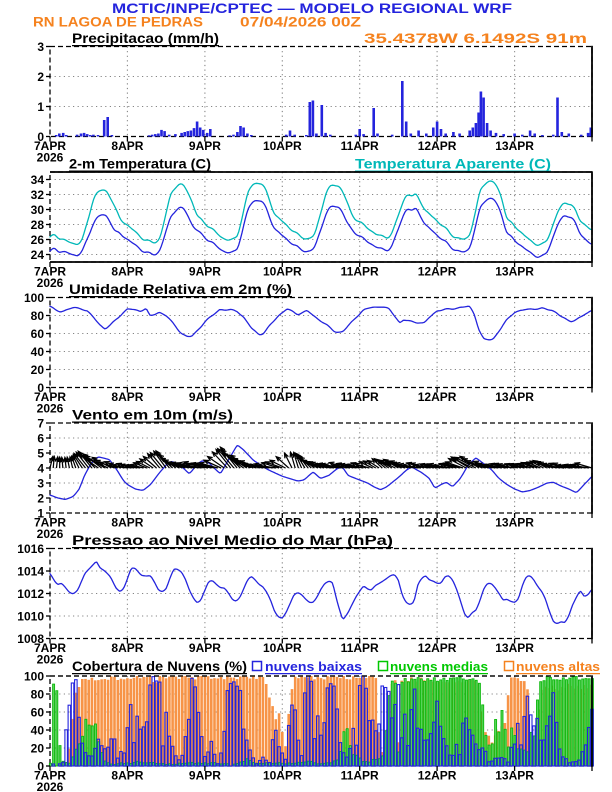  I want to click on svg-text: Temperatura Aparente (C), so click(453, 164).